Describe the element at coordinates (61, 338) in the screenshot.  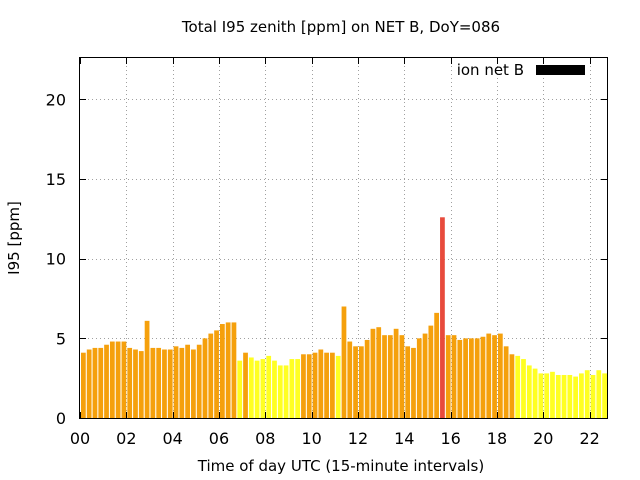
I see `y-tick-label: 5` at that location.